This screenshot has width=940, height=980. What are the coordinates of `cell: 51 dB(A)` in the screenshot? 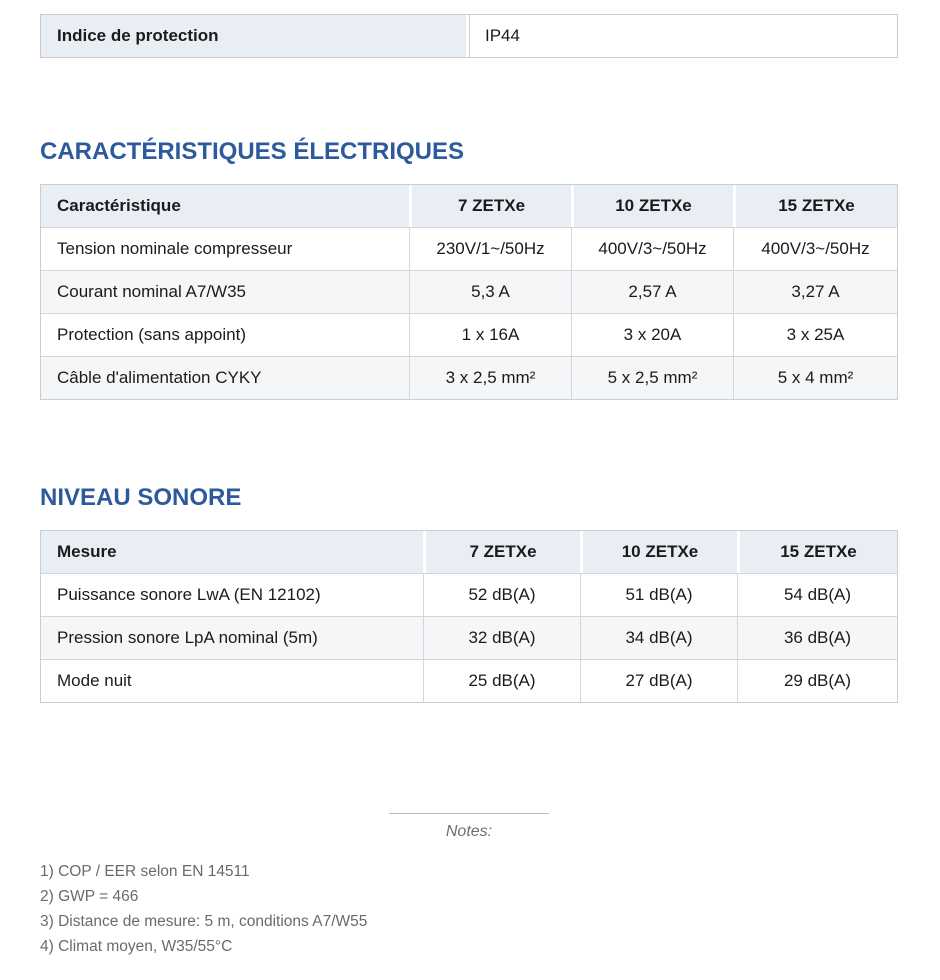 It's located at (658, 594).